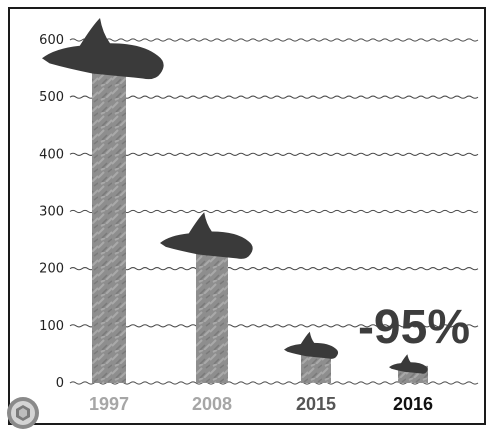 The image size is (499, 433). Describe the element at coordinates (51, 269) in the screenshot. I see `y-tick-label-200: 200` at that location.